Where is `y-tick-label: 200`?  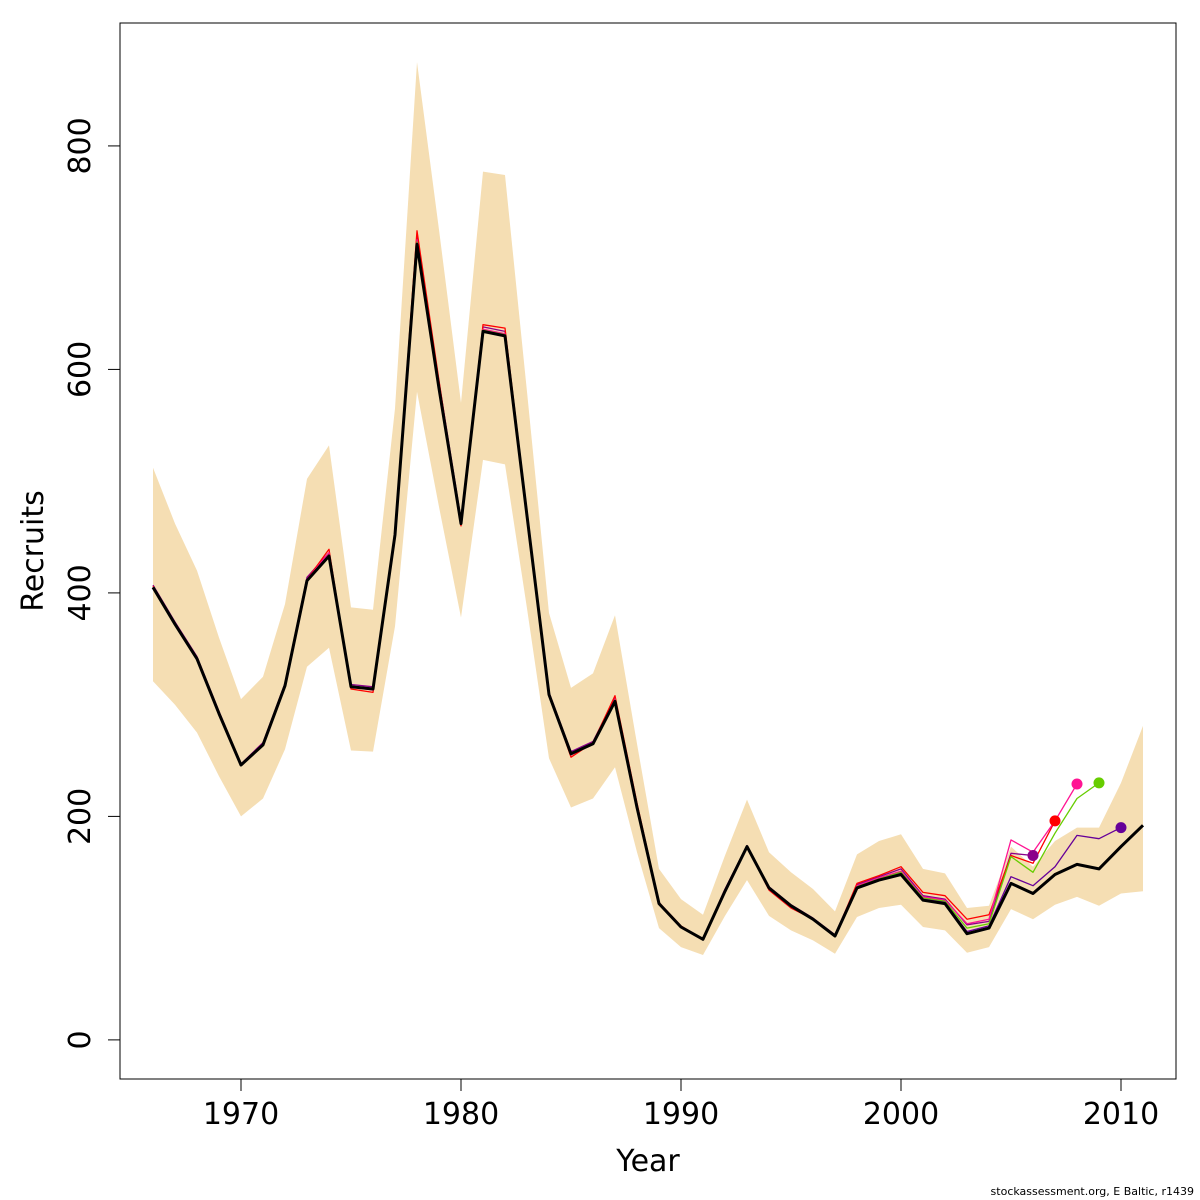 y-tick-label: 200 is located at coordinates (80, 816).